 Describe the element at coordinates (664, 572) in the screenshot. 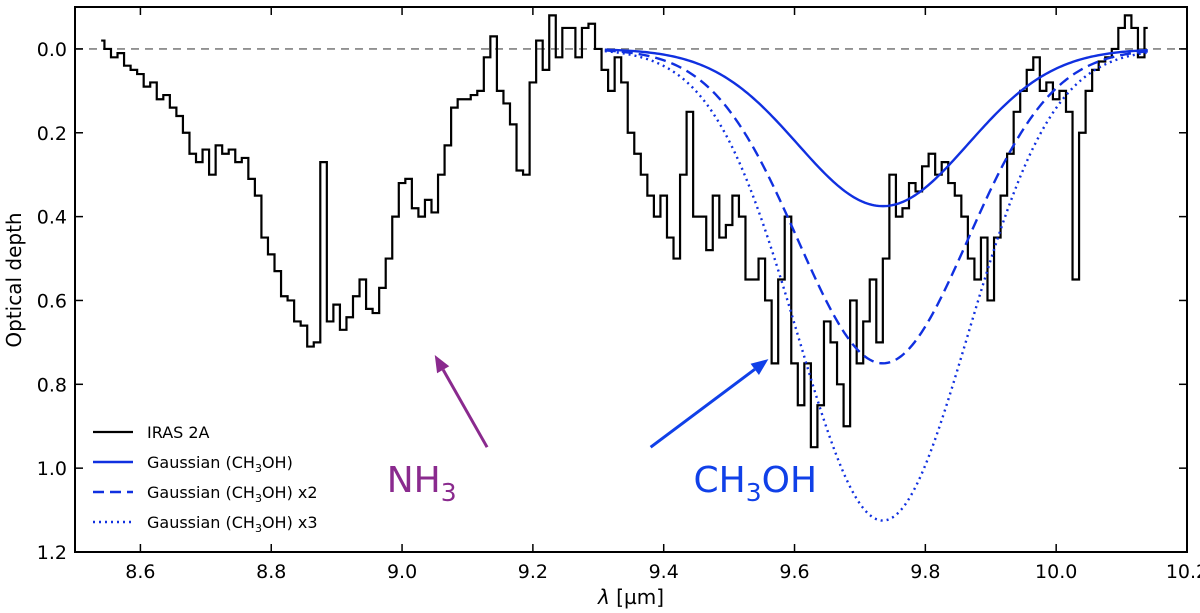

I see `x-tick-label: 9.4` at that location.